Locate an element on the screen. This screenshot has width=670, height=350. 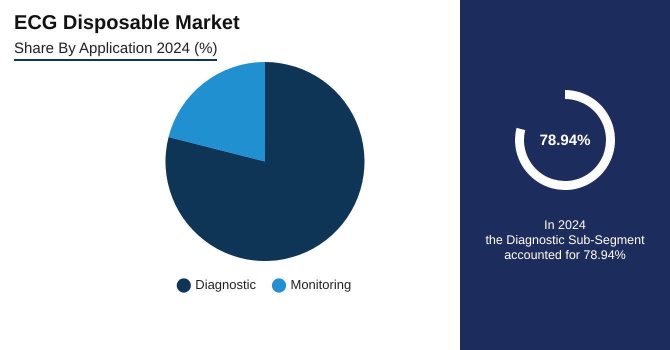
text: accounted for 78.94% is located at coordinates (565, 255).